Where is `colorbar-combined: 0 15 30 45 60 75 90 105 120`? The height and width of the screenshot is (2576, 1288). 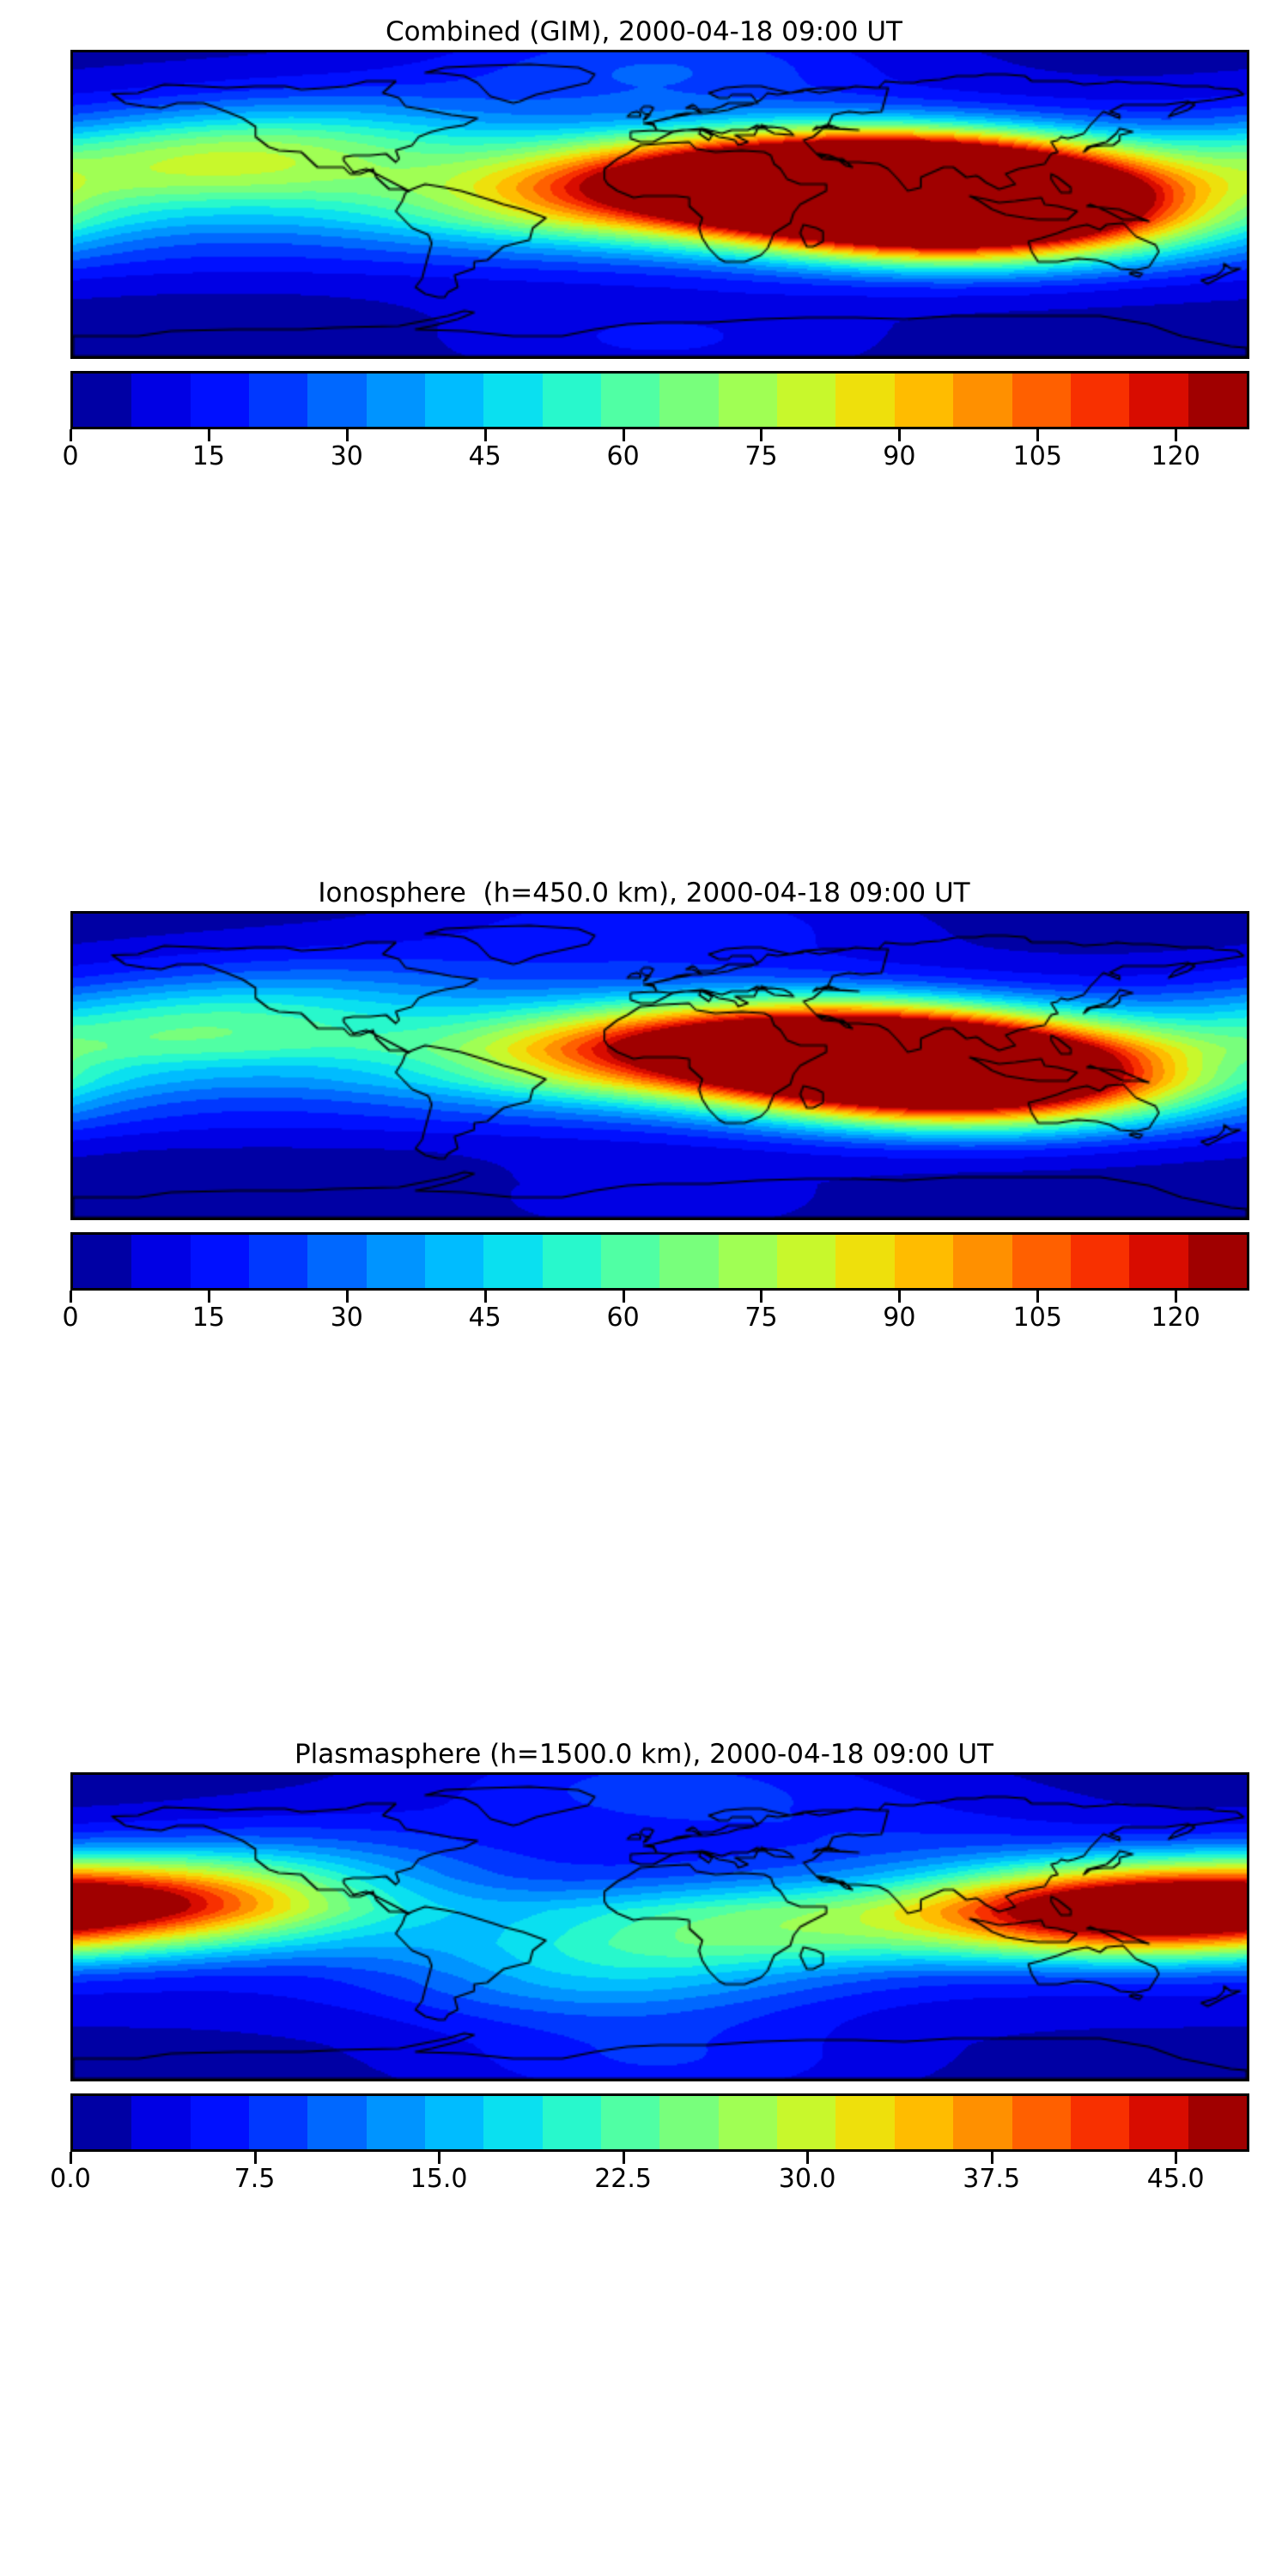 colorbar-combined: 0 15 30 45 60 75 90 105 120 is located at coordinates (655, 427).